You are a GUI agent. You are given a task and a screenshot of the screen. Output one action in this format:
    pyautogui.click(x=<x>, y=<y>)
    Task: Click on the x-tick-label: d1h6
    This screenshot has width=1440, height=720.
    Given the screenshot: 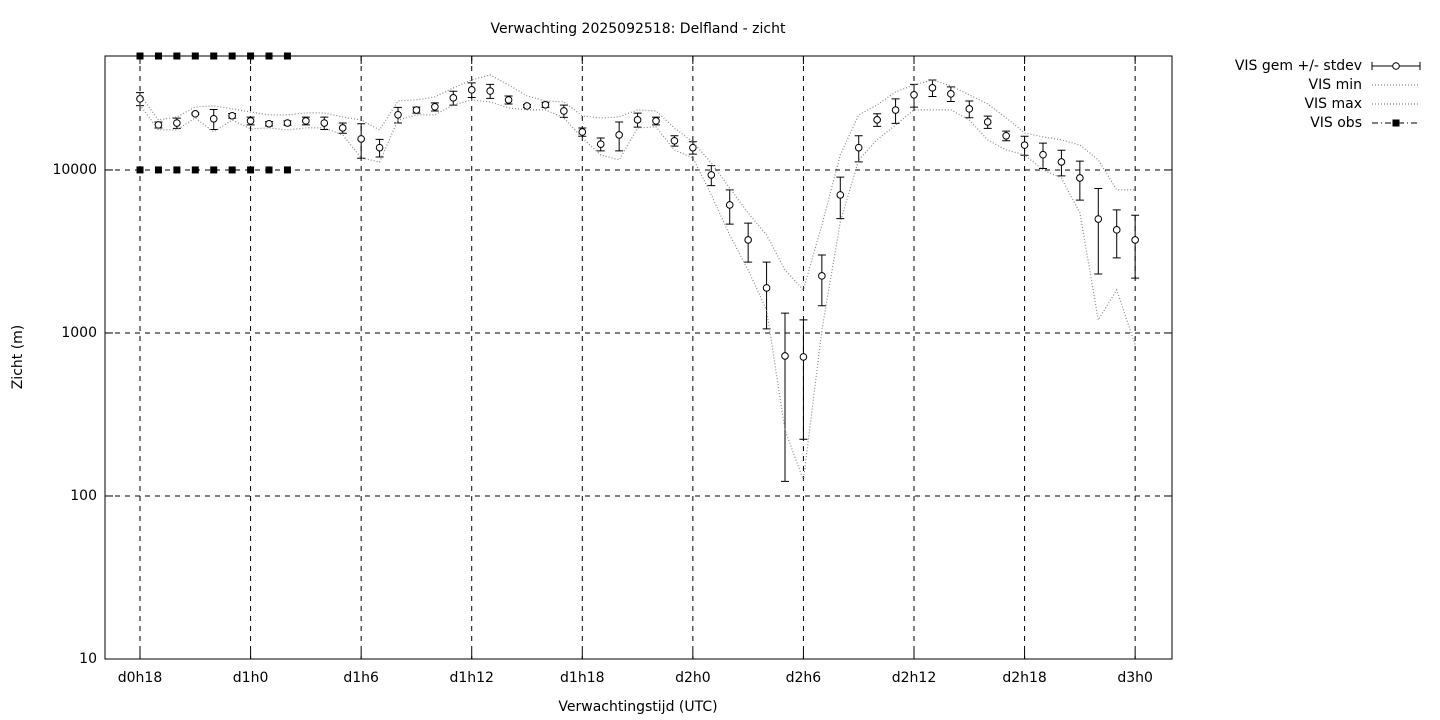 What is the action you would take?
    pyautogui.click(x=361, y=678)
    